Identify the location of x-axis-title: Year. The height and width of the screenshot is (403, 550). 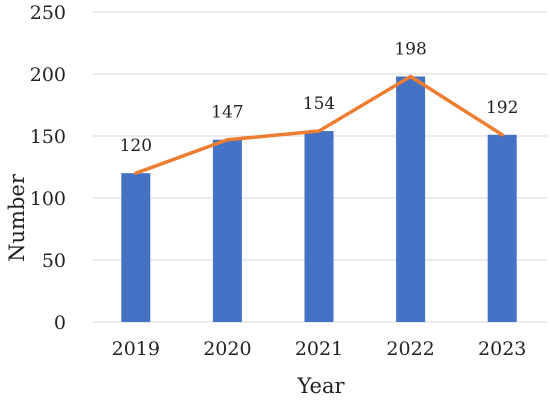
(320, 386).